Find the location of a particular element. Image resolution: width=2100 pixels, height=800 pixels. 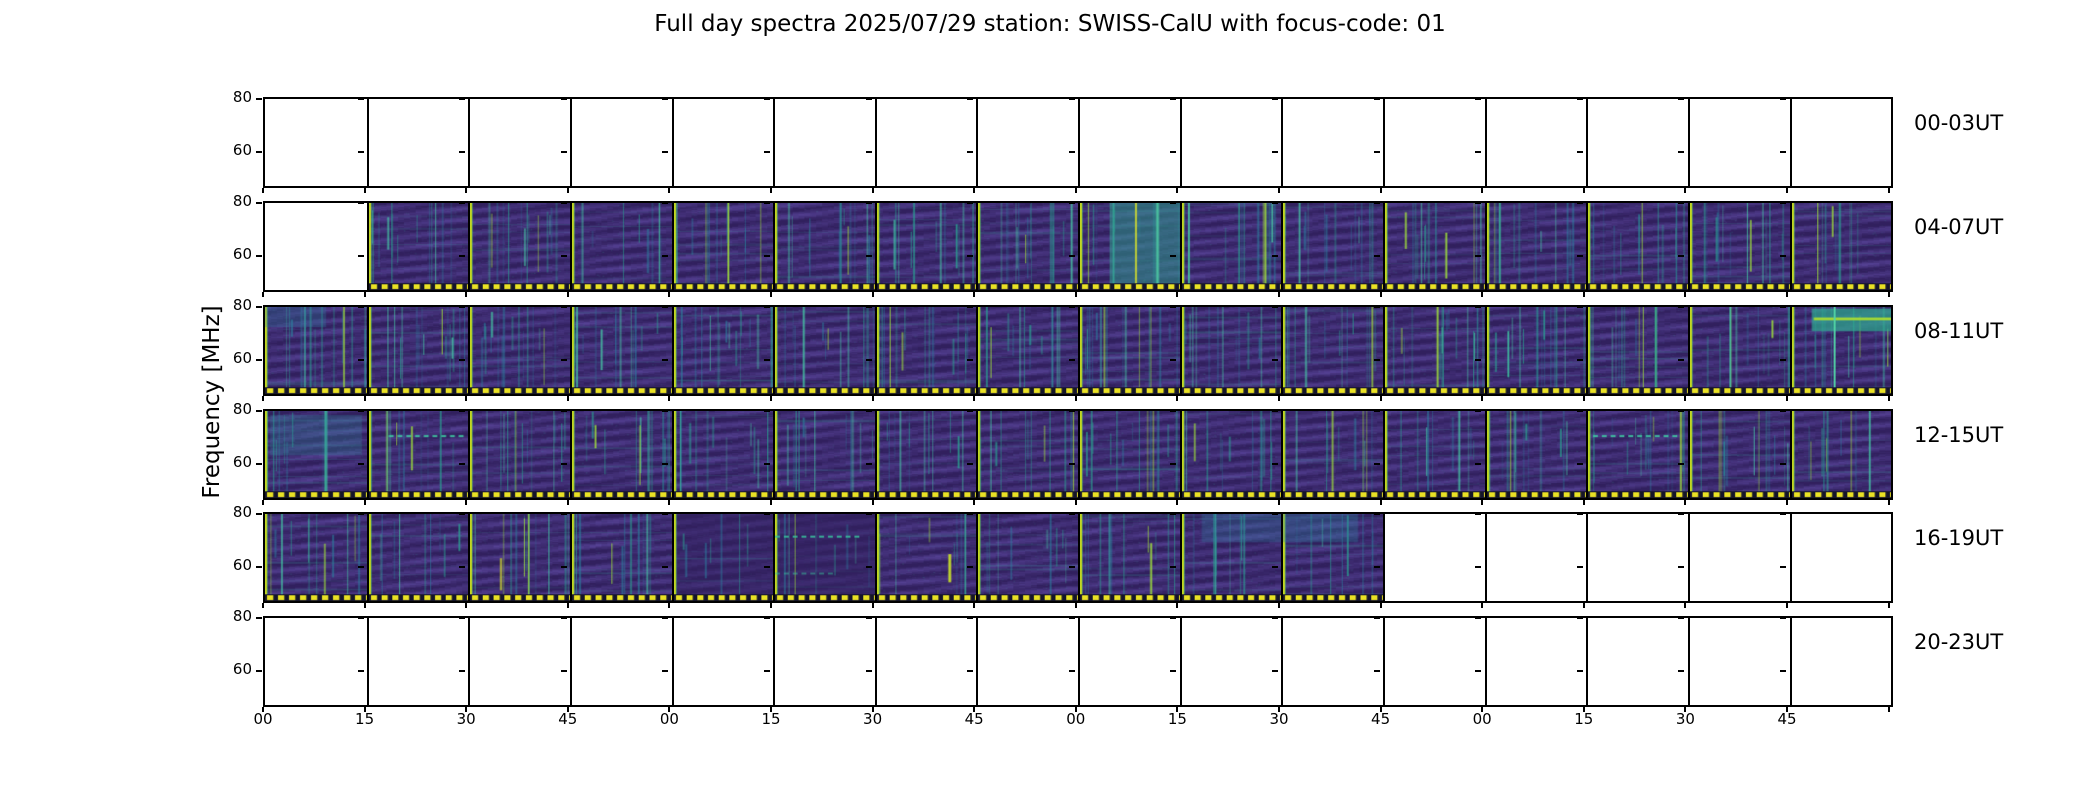

x-tick-label: 45 is located at coordinates (1787, 719).